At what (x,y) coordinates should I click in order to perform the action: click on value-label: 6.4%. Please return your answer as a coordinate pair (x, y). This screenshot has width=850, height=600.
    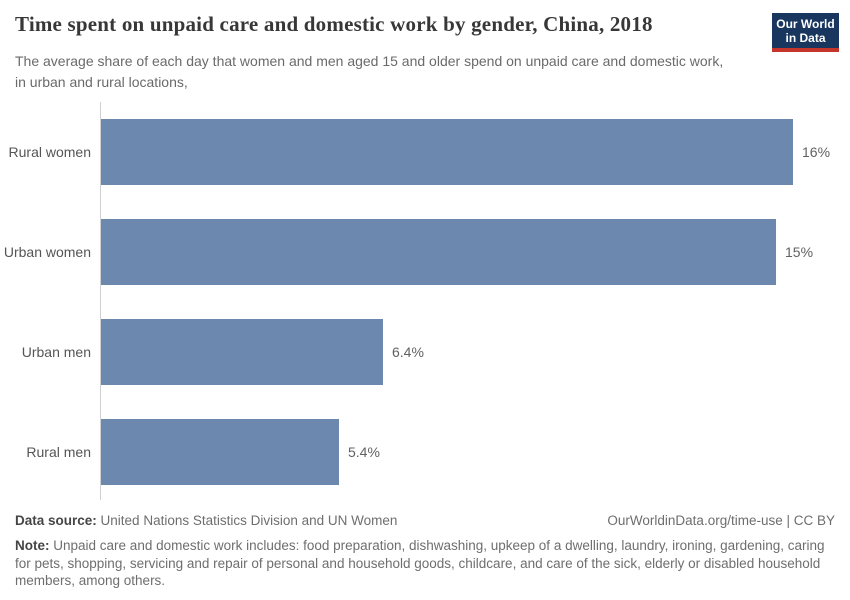
    Looking at the image, I should click on (408, 352).